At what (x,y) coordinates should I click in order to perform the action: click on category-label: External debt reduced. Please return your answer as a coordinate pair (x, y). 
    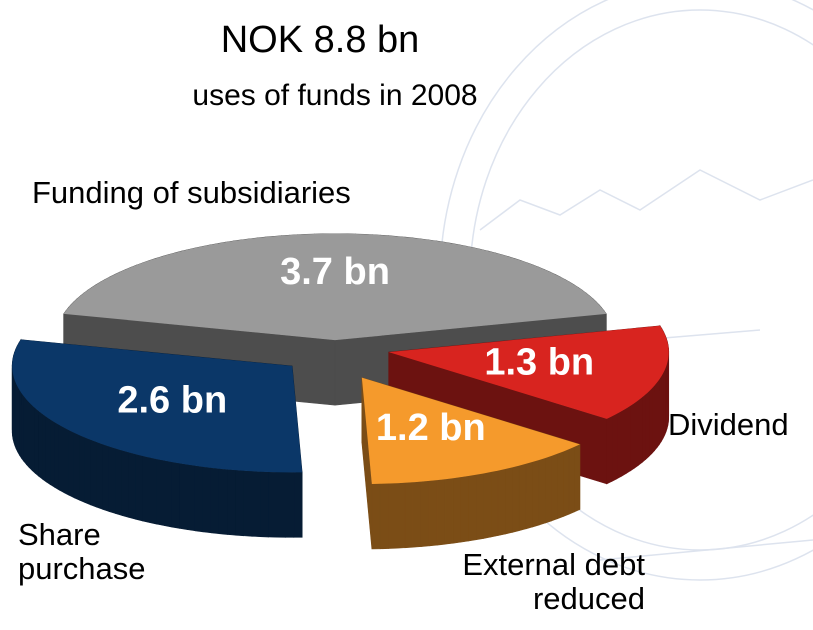
    Looking at the image, I should click on (553, 581).